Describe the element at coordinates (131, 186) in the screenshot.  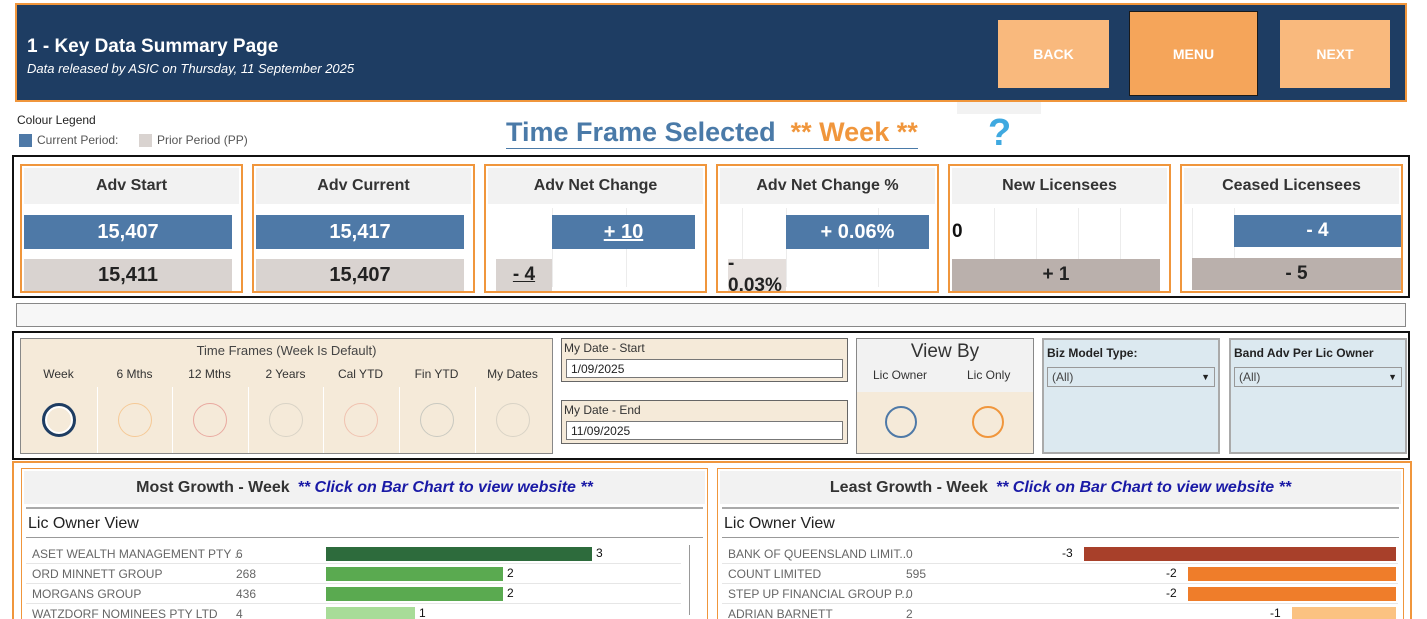
I see `kpi-title: Adv Start` at that location.